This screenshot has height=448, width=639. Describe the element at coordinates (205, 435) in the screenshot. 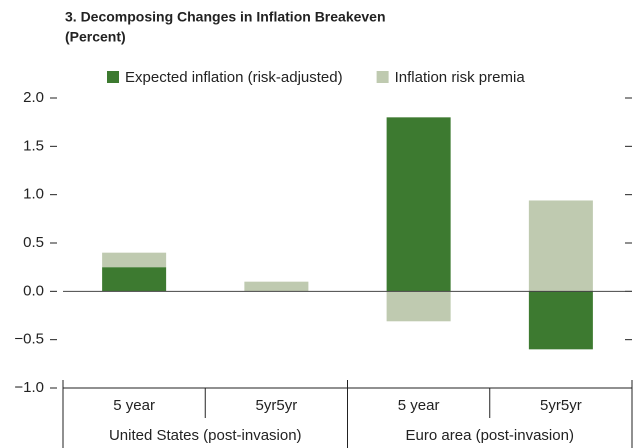

I see `group-label: United States (post-invasion)` at that location.